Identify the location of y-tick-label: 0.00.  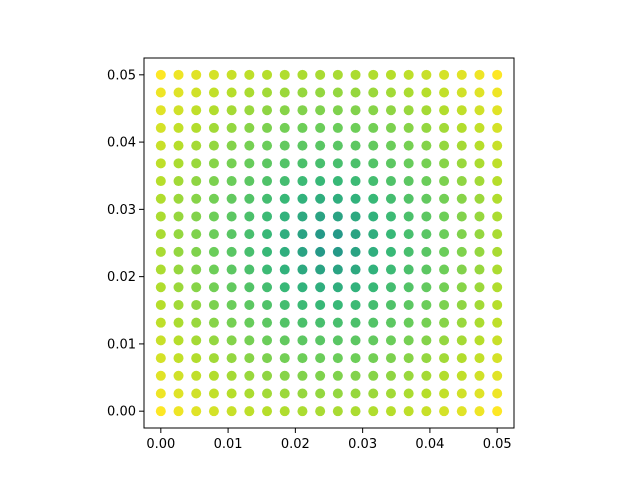
(121, 412).